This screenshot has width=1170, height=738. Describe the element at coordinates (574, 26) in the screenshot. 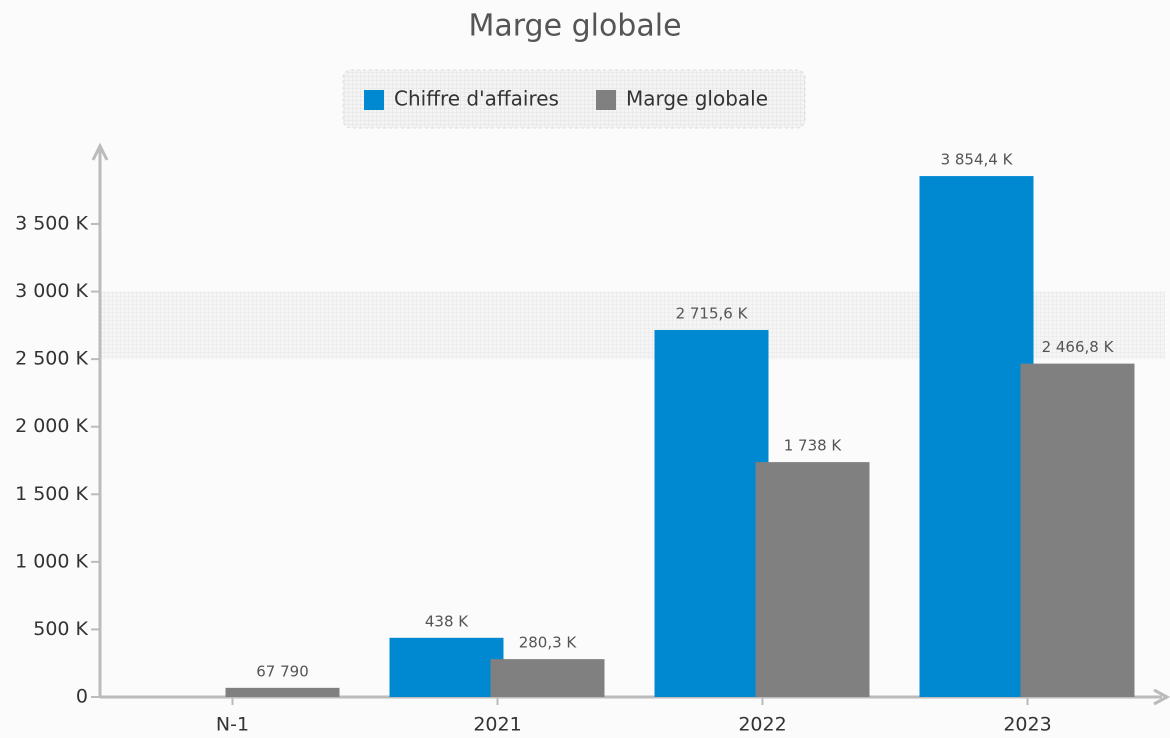

I see `chart-title: Marge globale` at that location.